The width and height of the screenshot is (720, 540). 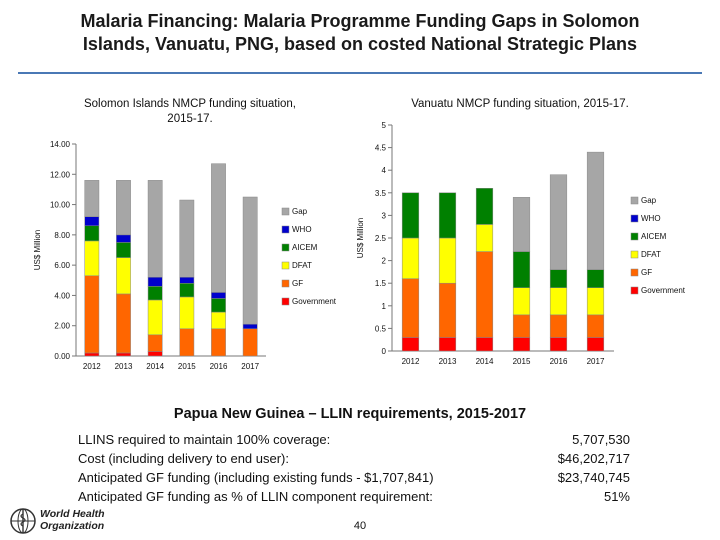 What do you see at coordinates (595, 344) in the screenshot?
I see `bar-segment-government-2017` at bounding box center [595, 344].